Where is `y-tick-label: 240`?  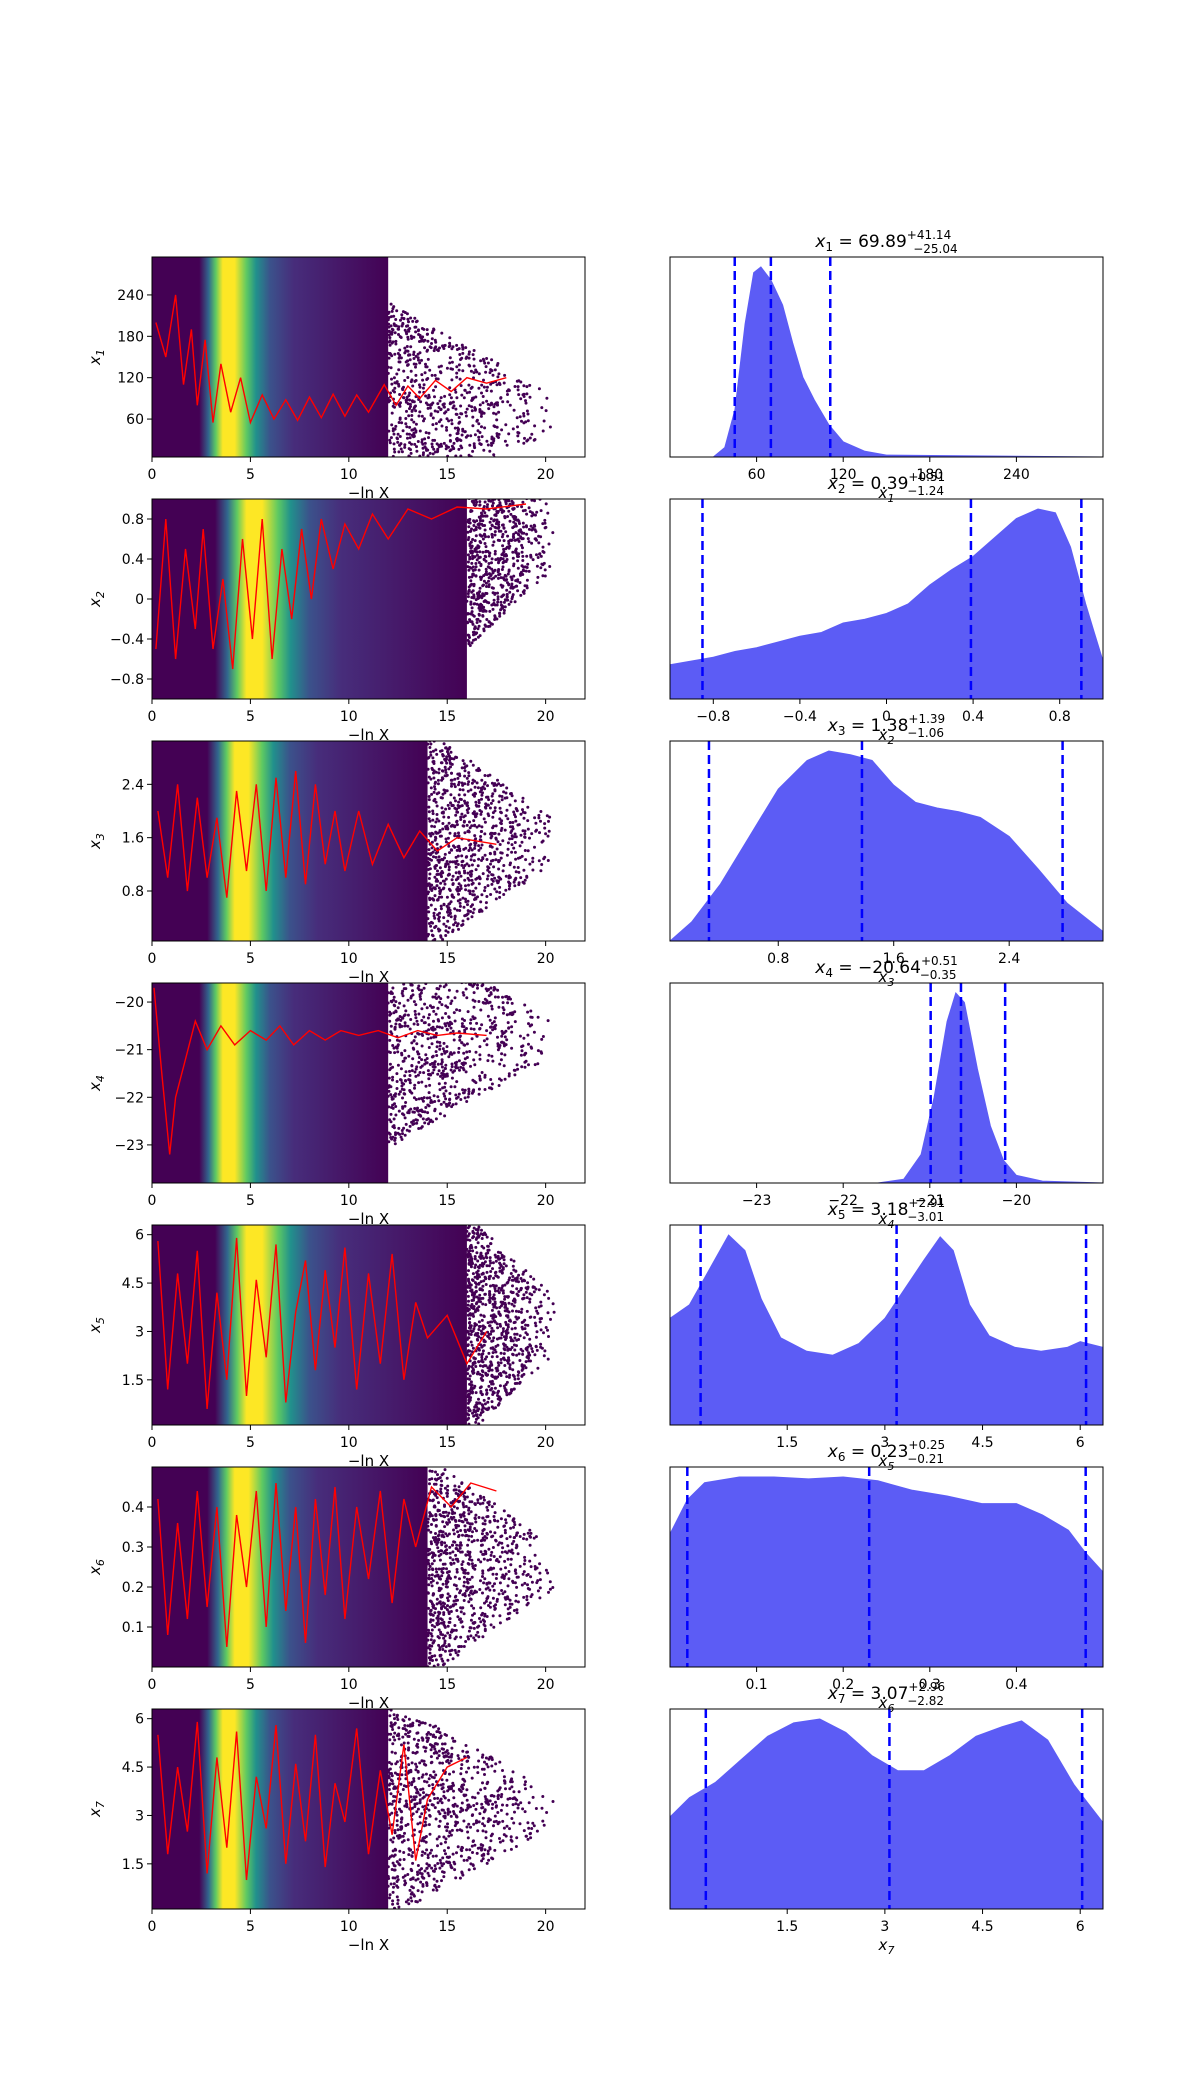
y-tick-label: 240 is located at coordinates (130, 296).